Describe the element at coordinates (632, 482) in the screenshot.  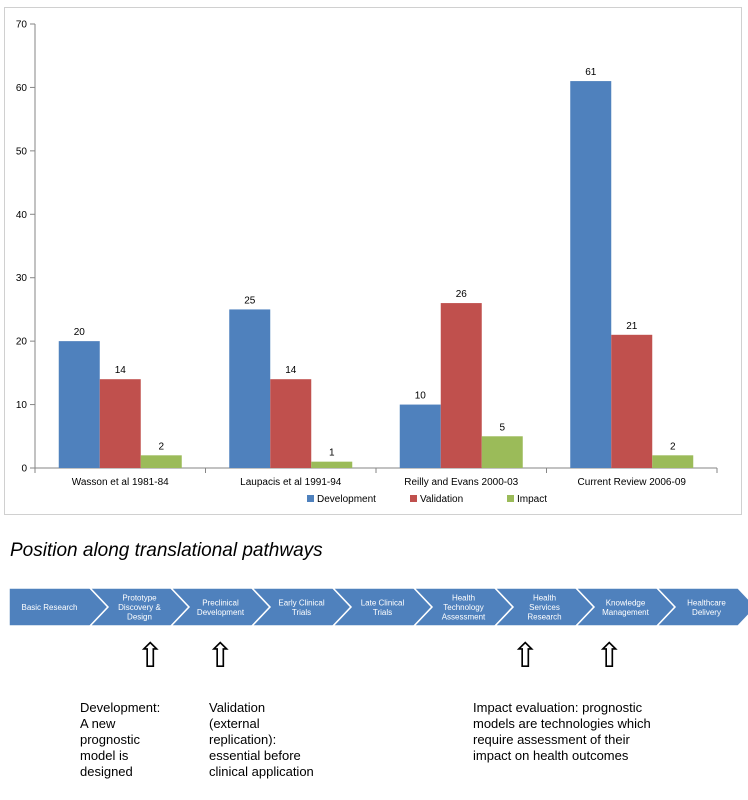
I see `x-tick-label: Current Review 2006-09` at that location.